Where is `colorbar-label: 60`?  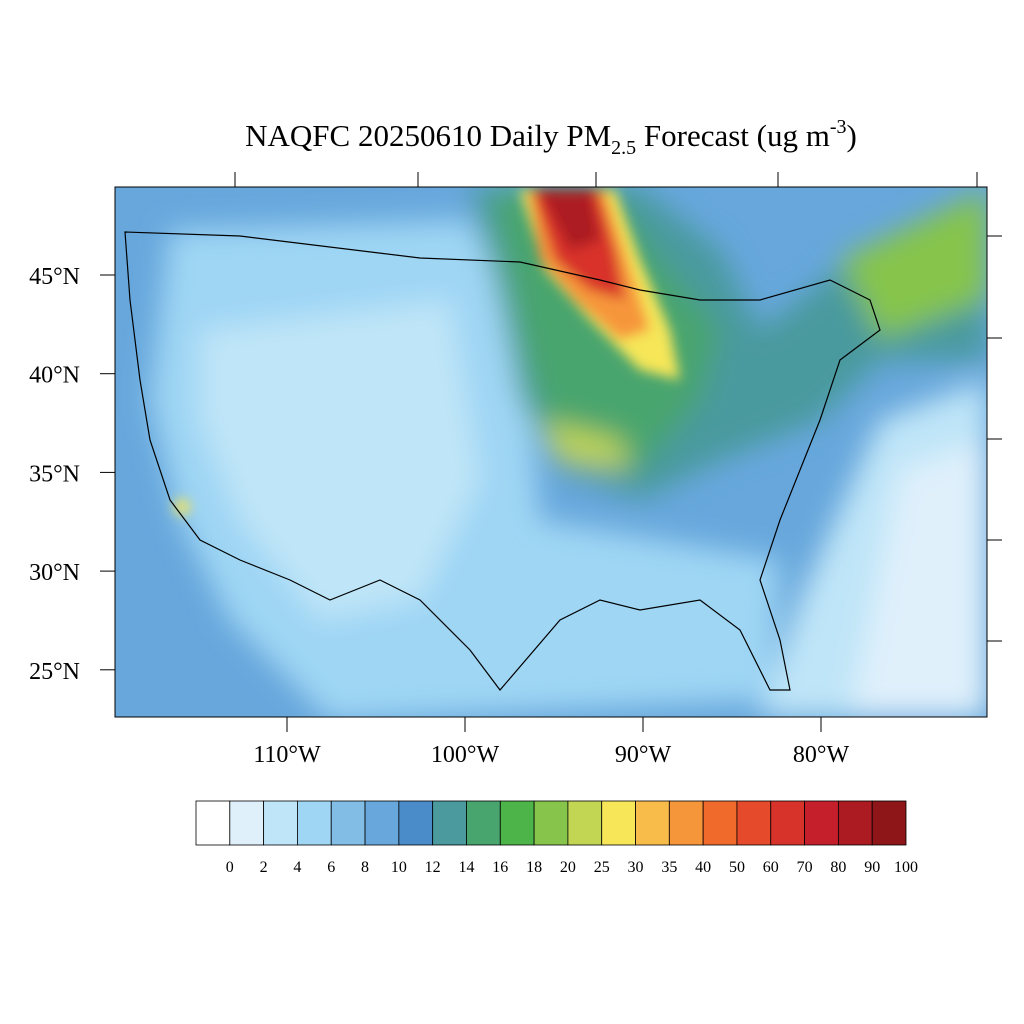
colorbar-label: 60 is located at coordinates (771, 867).